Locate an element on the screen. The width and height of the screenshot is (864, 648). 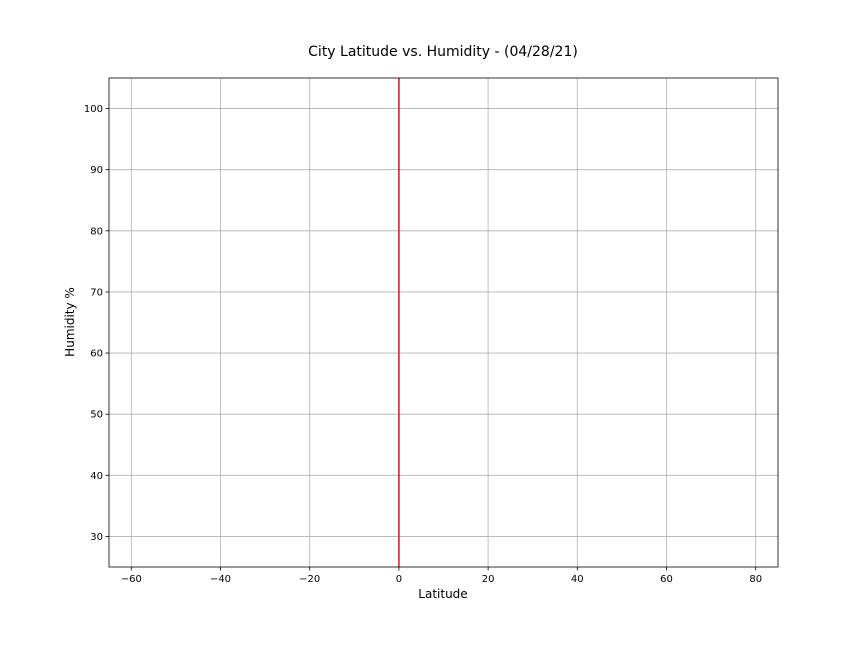
x-axis-label: Latitude is located at coordinates (442, 594).